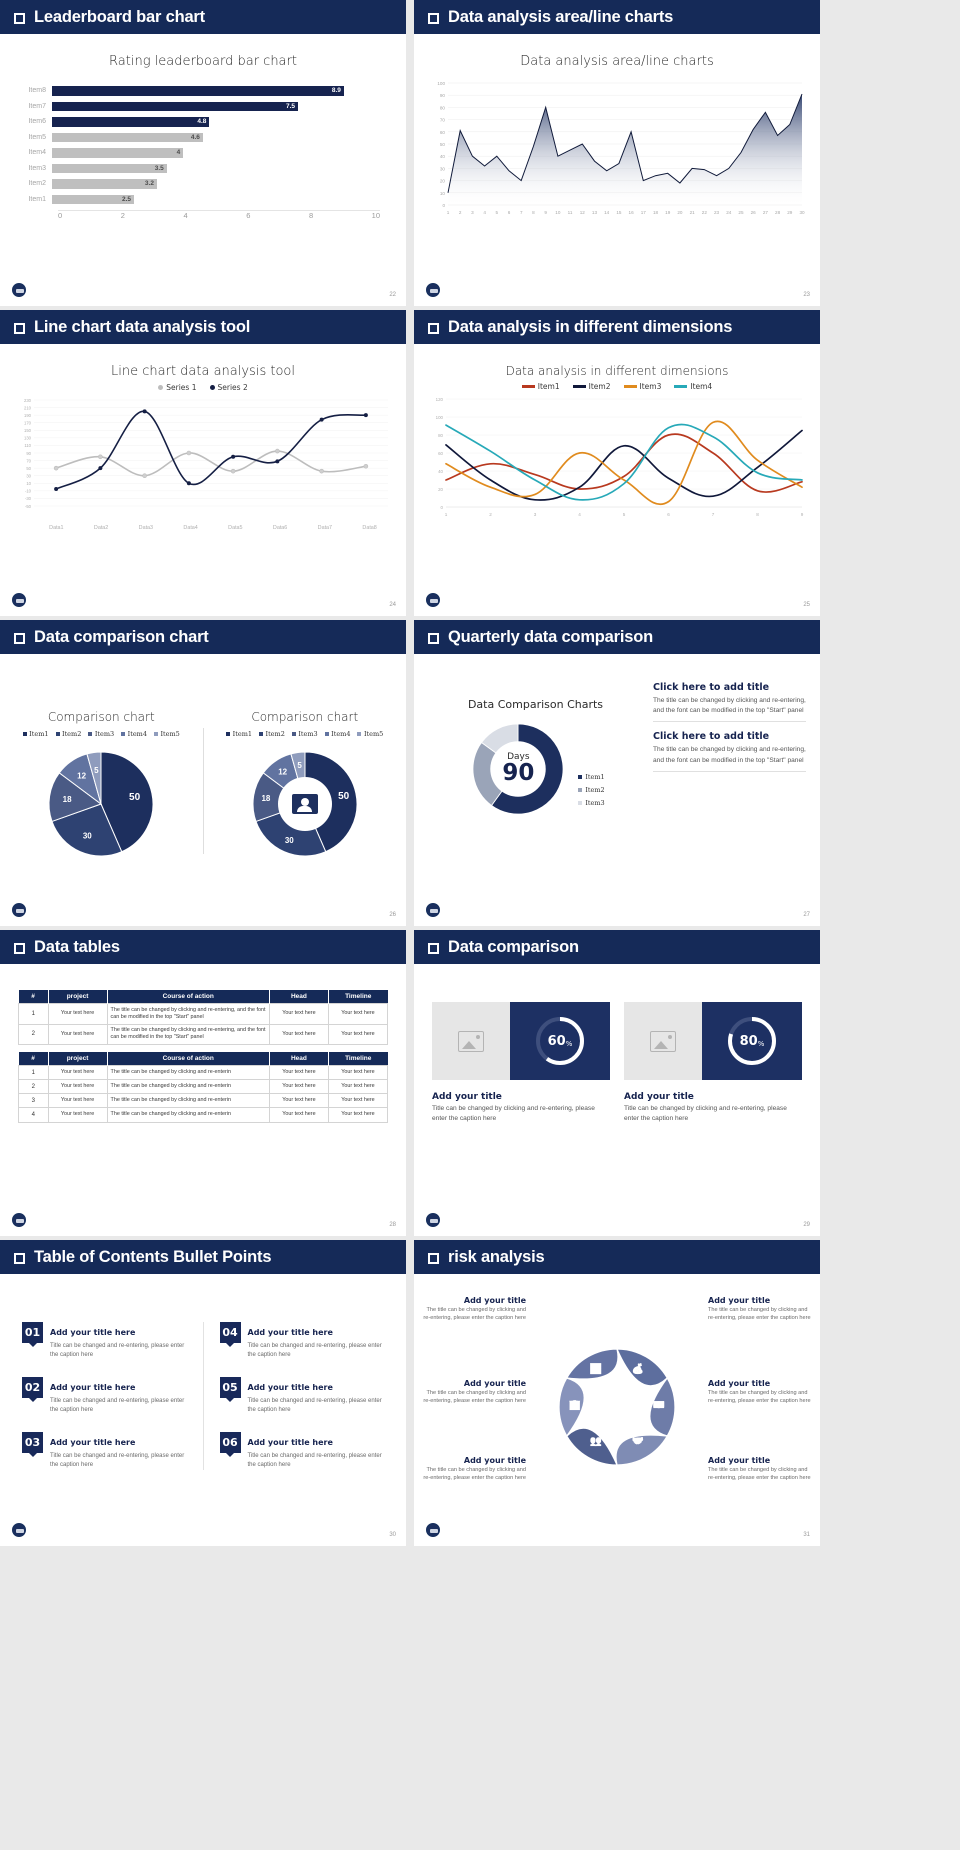 This screenshot has height=1850, width=960. Describe the element at coordinates (177, 387) in the screenshot. I see `legend-item: Series 1` at that location.